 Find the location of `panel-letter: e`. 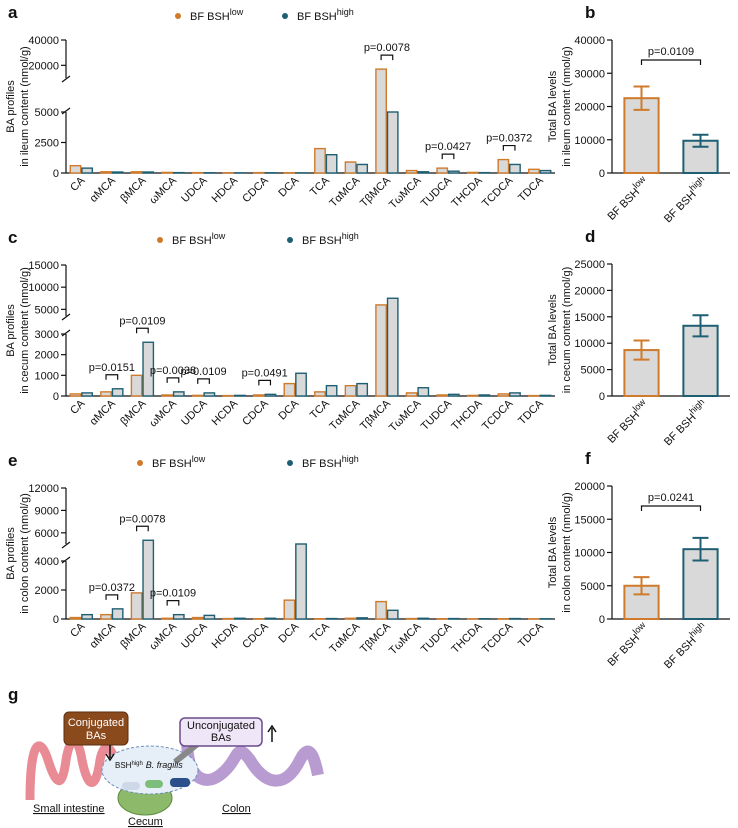

panel-letter: e is located at coordinates (12, 460).